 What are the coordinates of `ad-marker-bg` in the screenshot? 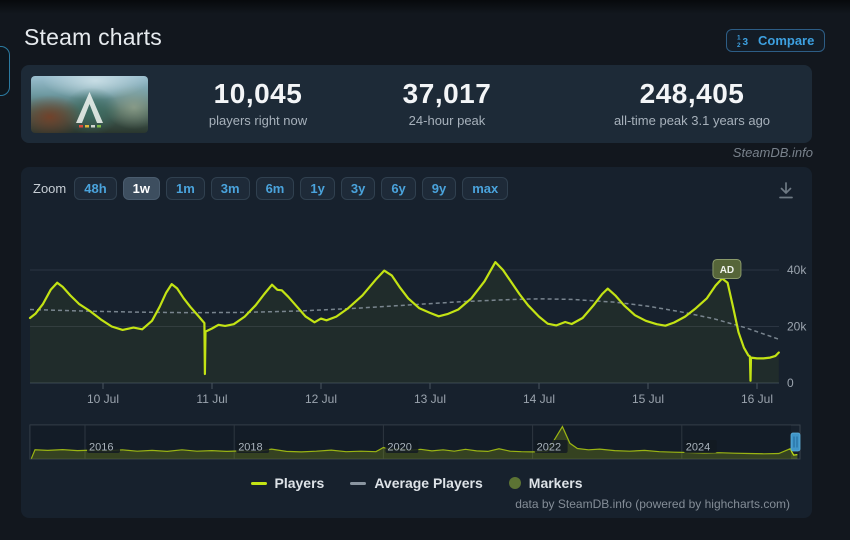 It's located at (727, 268).